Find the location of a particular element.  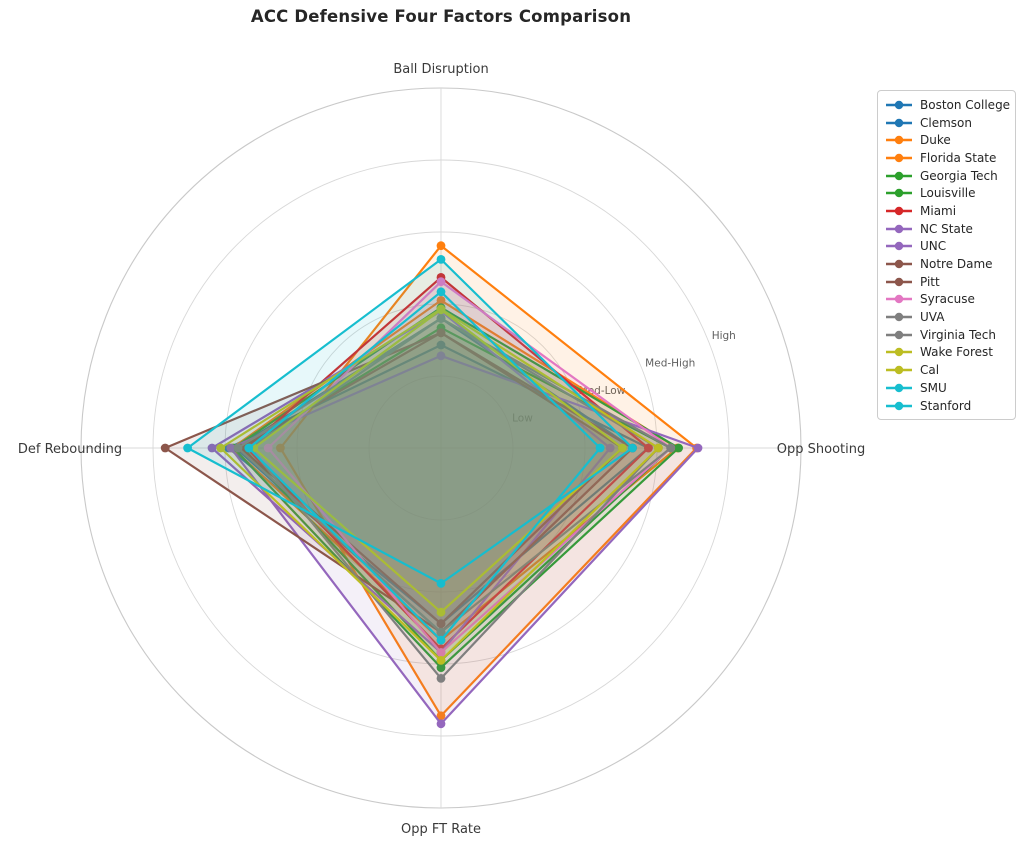

legend-item-duke: Duke is located at coordinates (948, 140).